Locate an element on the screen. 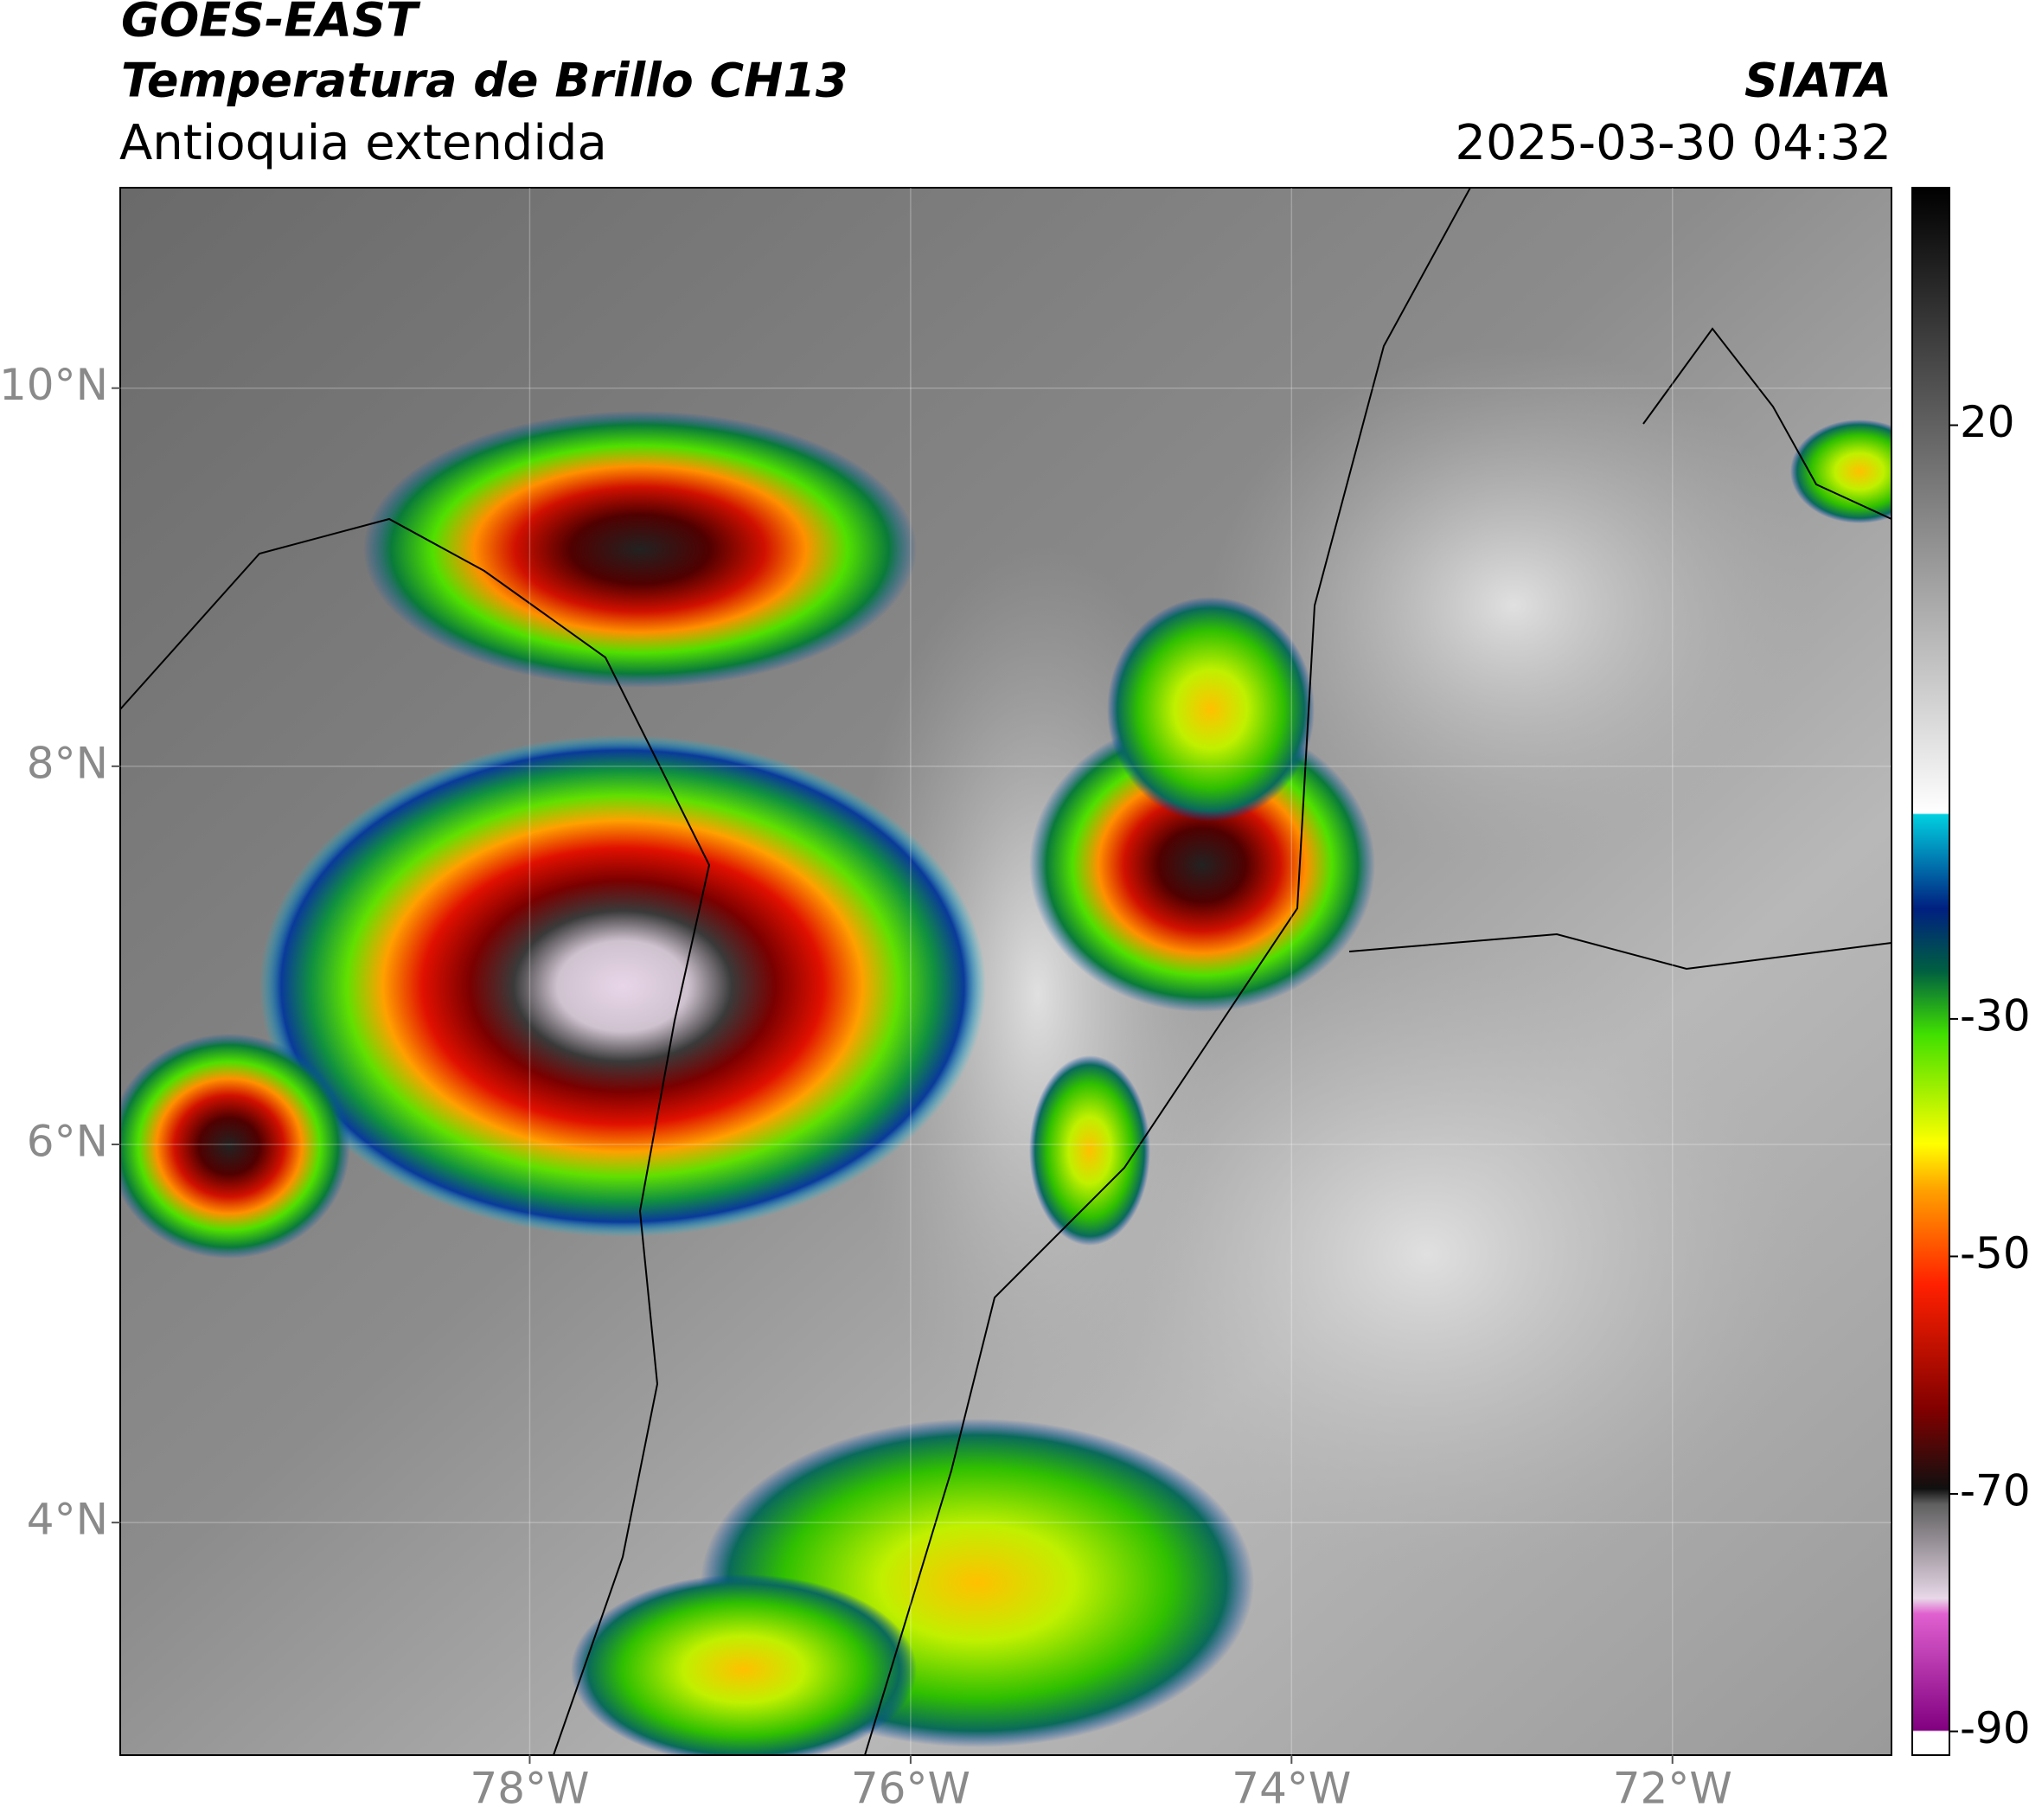 This screenshot has height=1820, width=2029. x-tick-label: 76°W is located at coordinates (910, 1789).